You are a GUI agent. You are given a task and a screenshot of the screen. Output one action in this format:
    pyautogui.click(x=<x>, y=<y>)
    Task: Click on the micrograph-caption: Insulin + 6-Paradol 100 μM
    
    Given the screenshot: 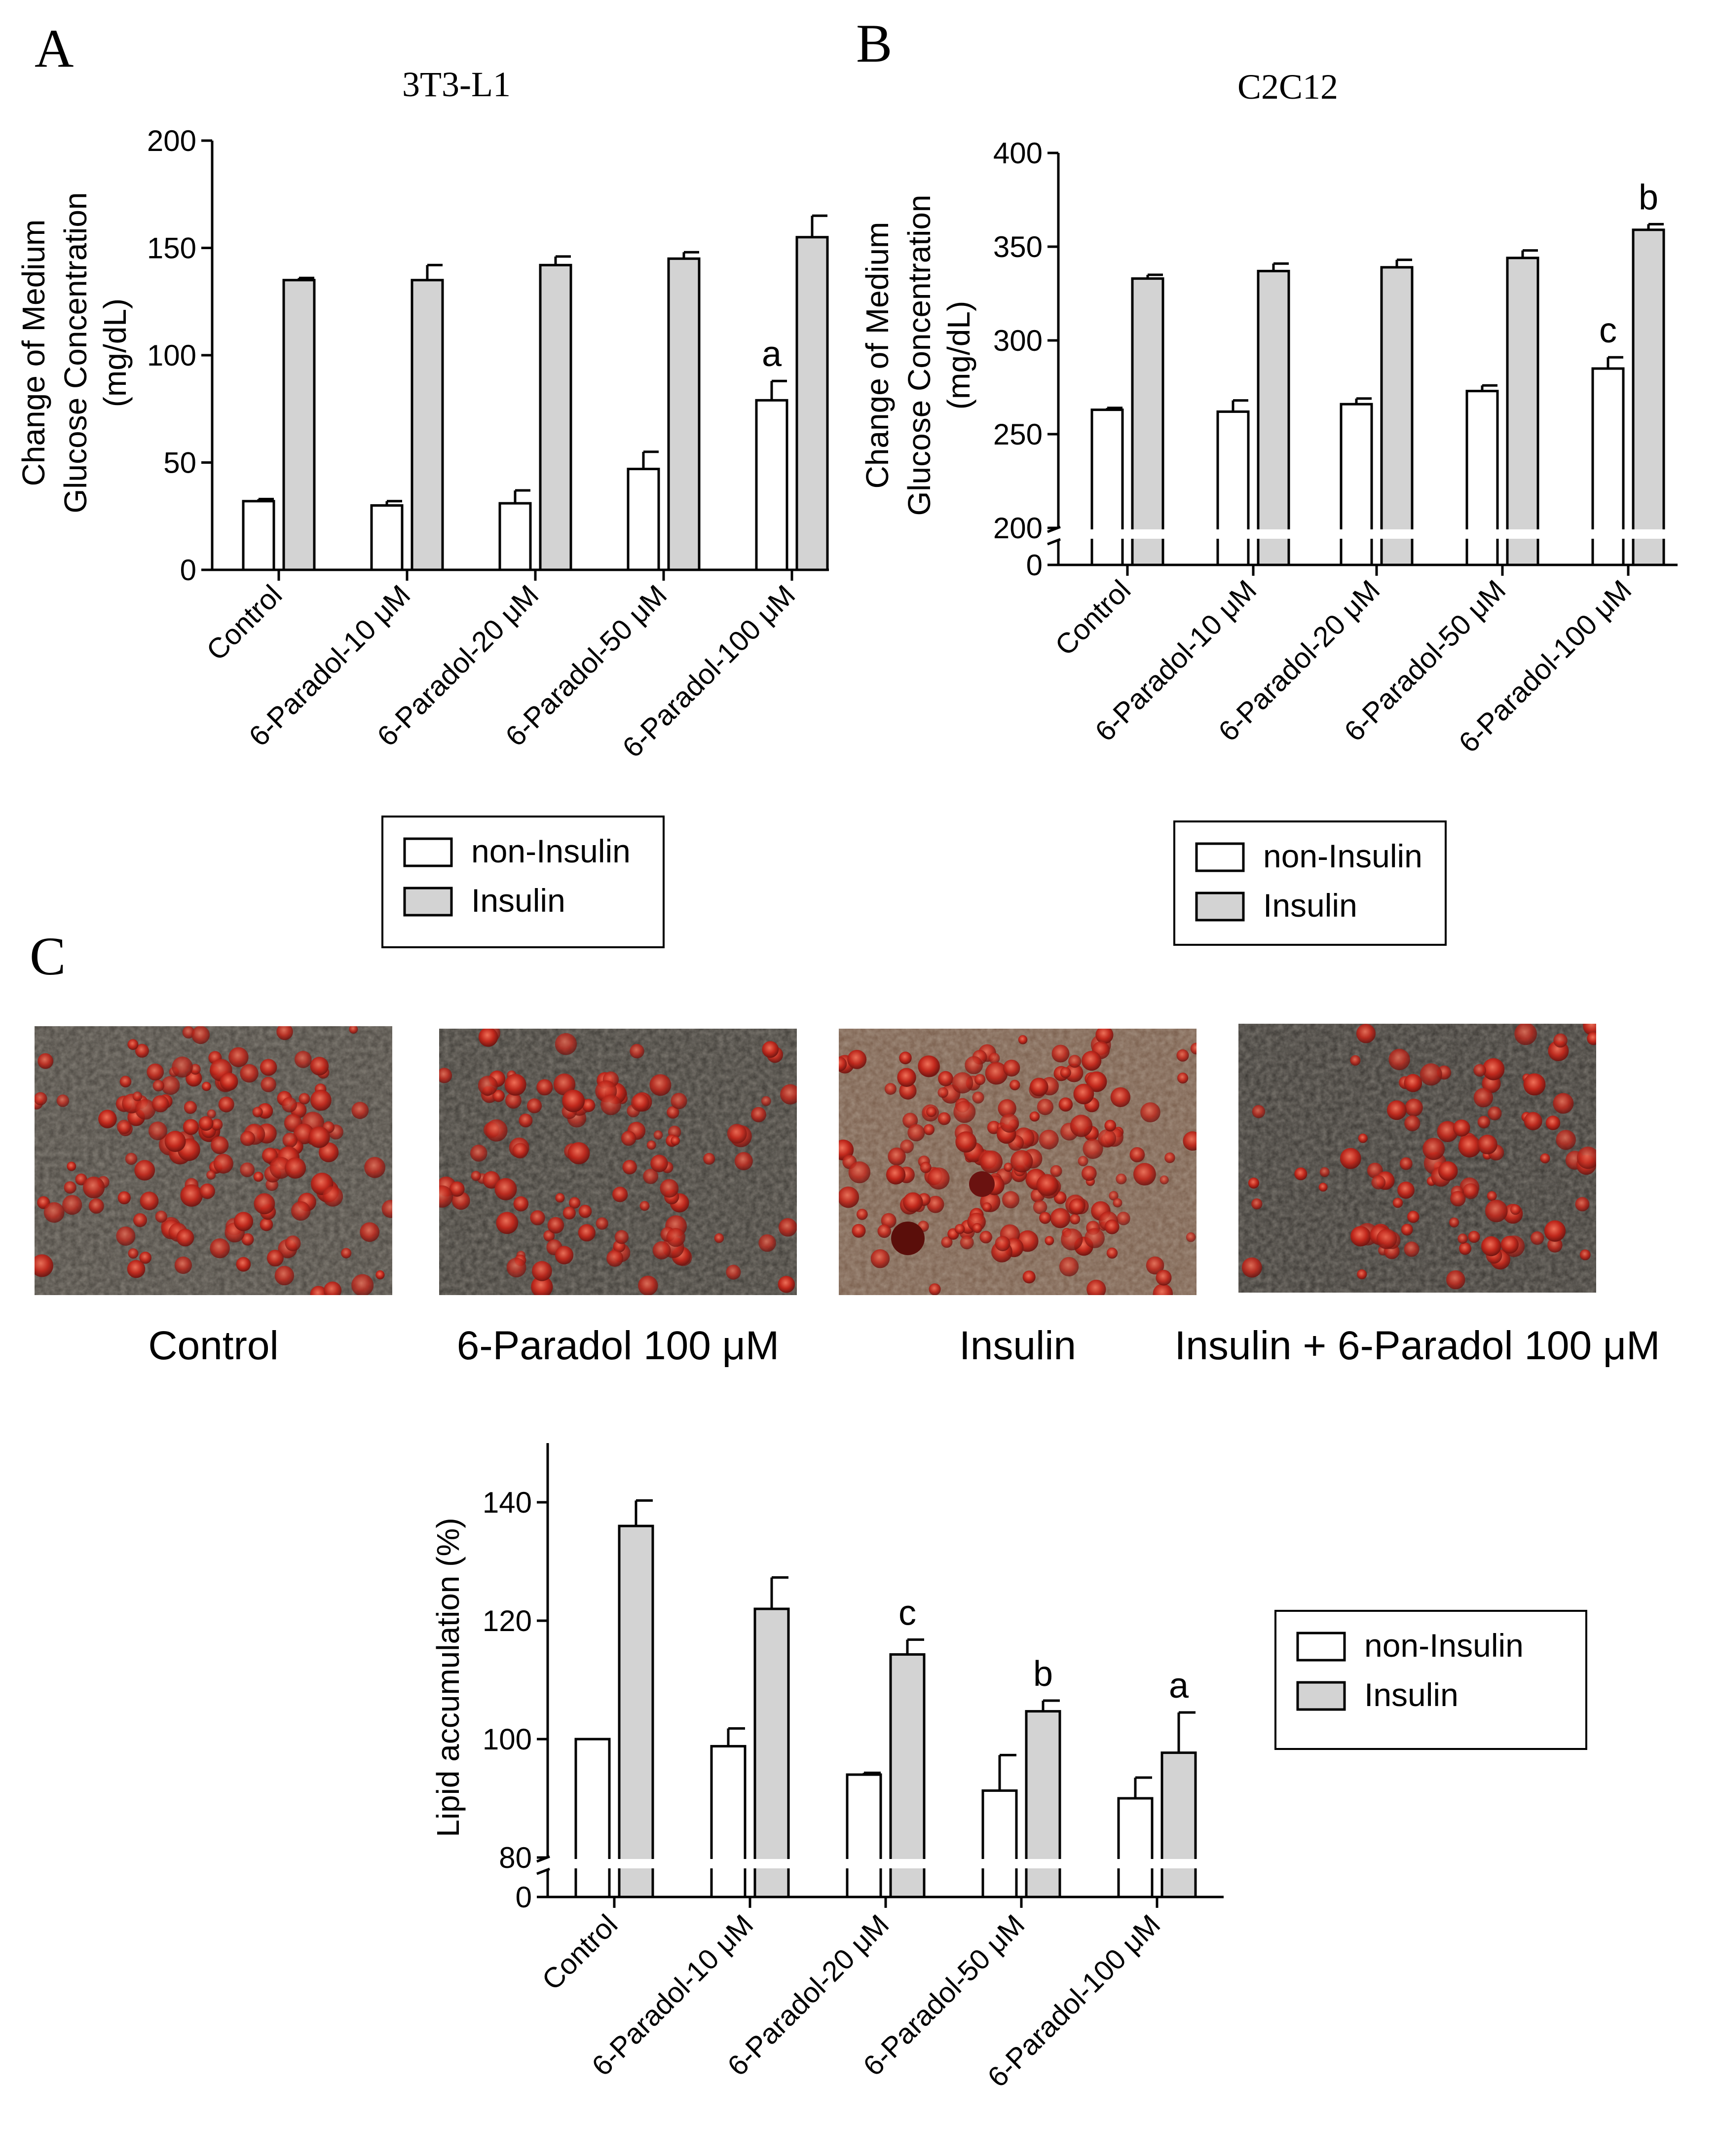 What is the action you would take?
    pyautogui.click(x=1417, y=1345)
    